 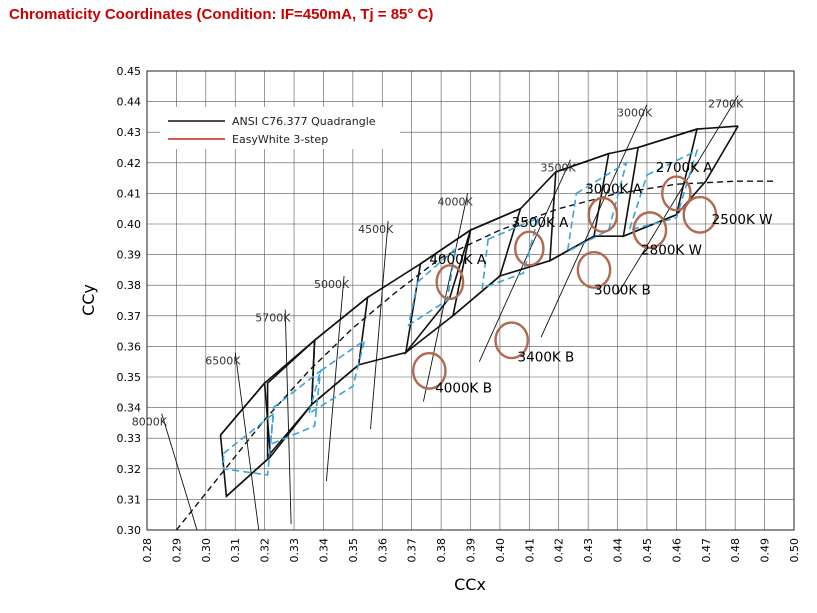 I want to click on cct-line-5700K, so click(x=288, y=416).